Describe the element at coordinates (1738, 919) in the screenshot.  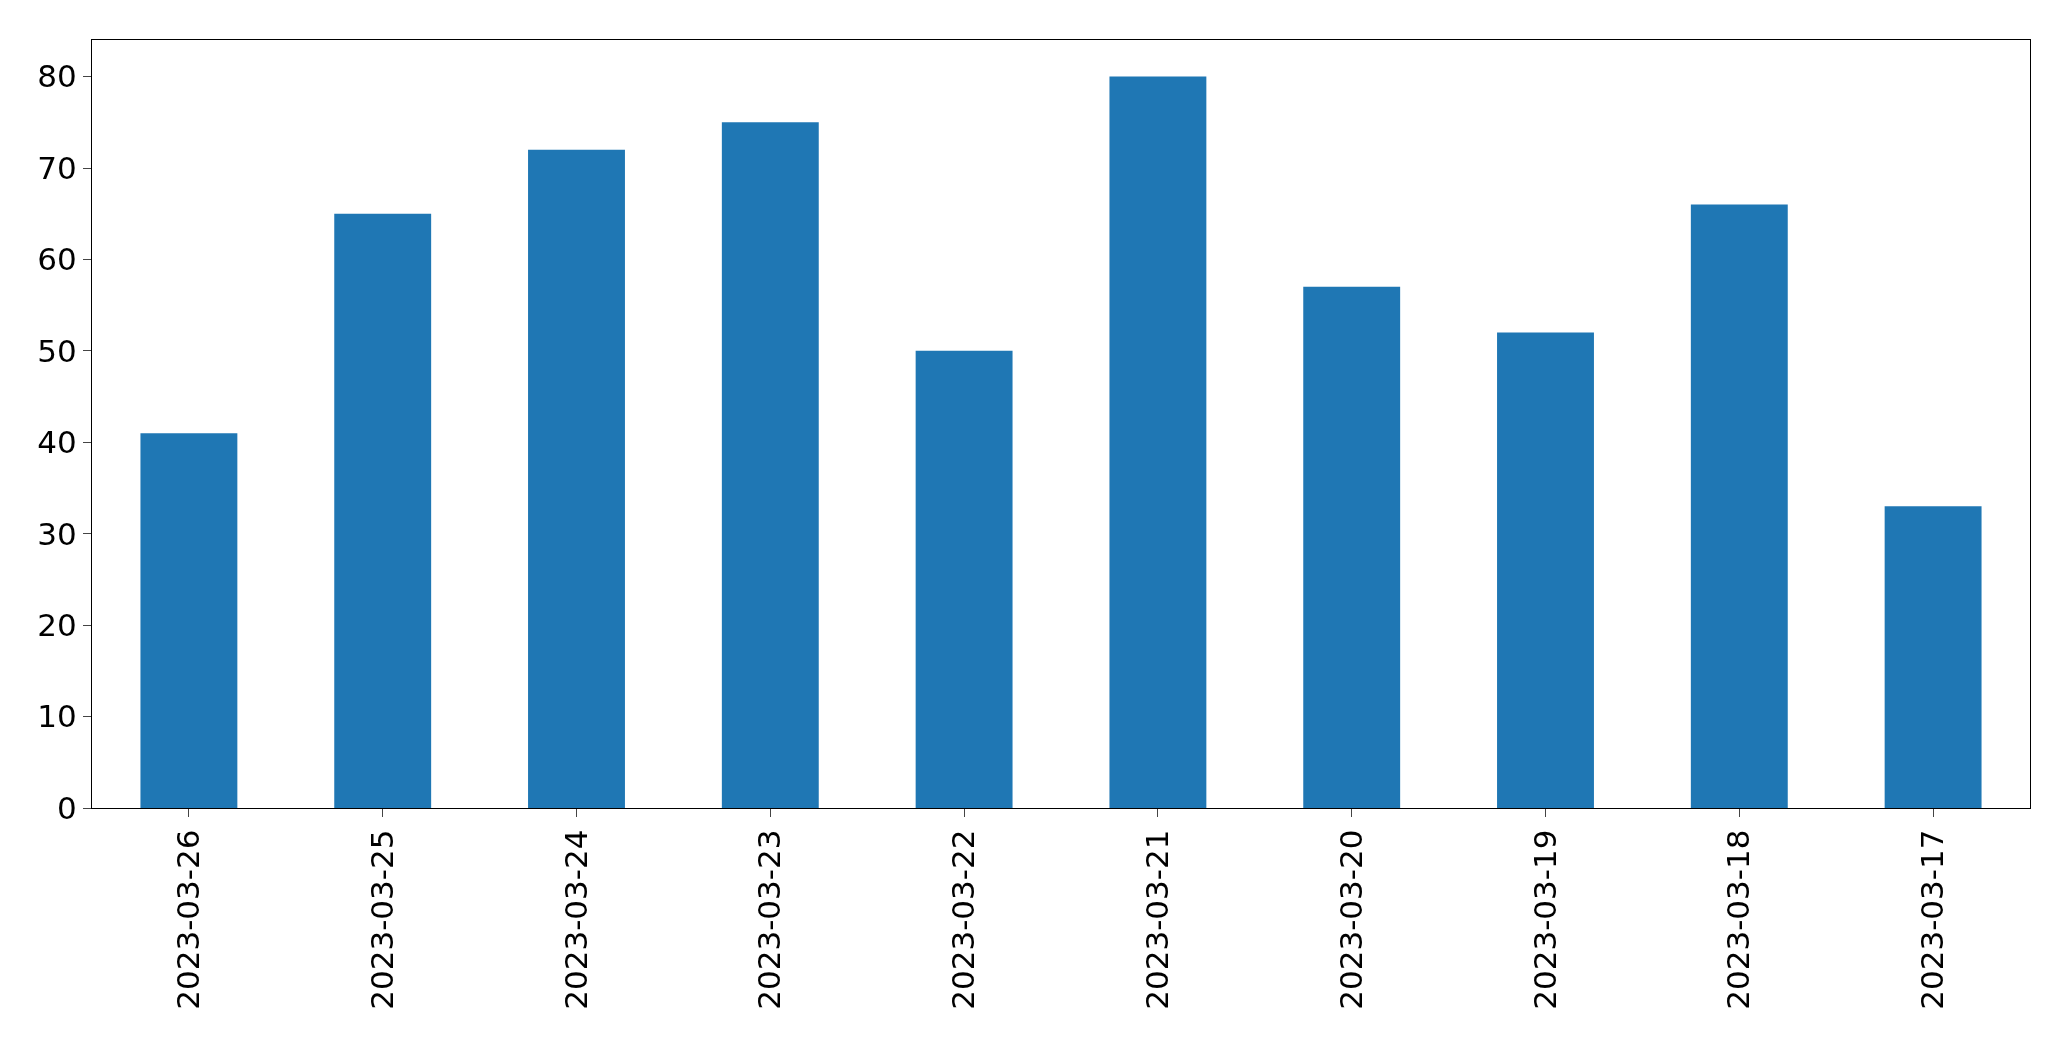
I see `x-tick-label: 2023-03-18` at that location.